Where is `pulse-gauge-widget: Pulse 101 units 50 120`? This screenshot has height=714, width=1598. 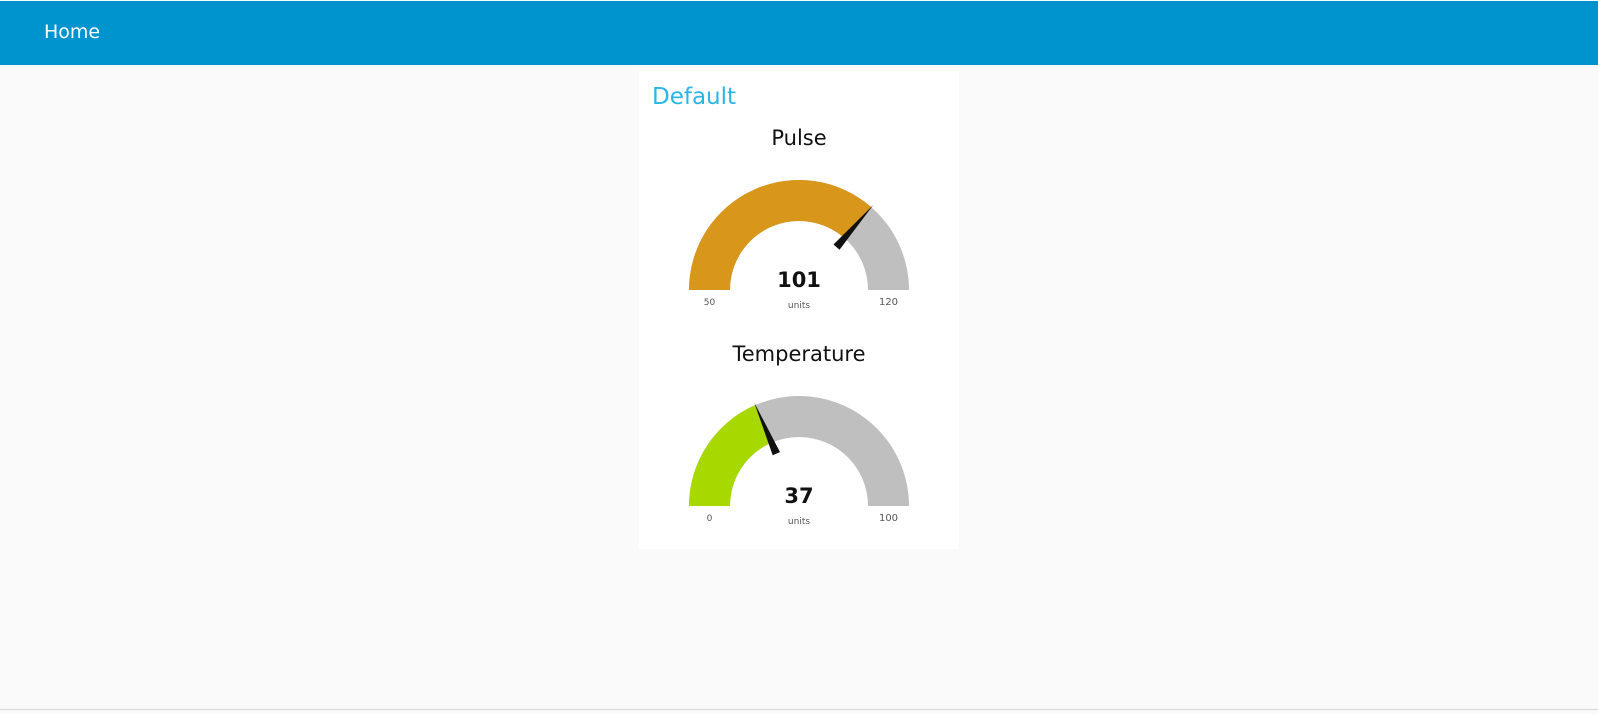
pulse-gauge-widget: Pulse 101 units 50 120 is located at coordinates (799, 226).